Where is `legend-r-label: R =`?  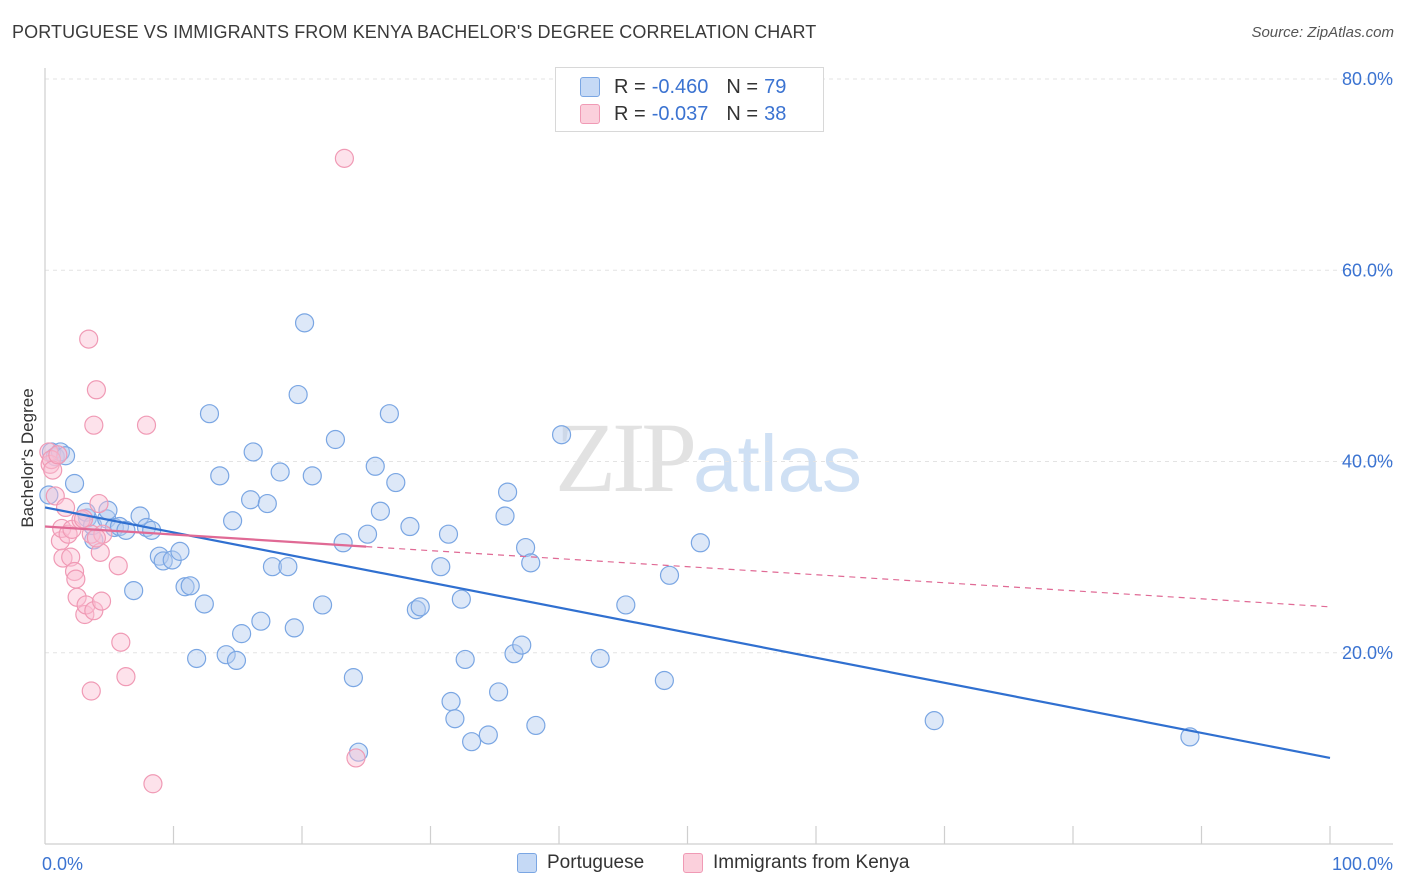
legend-r-label: R = is located at coordinates (630, 113).